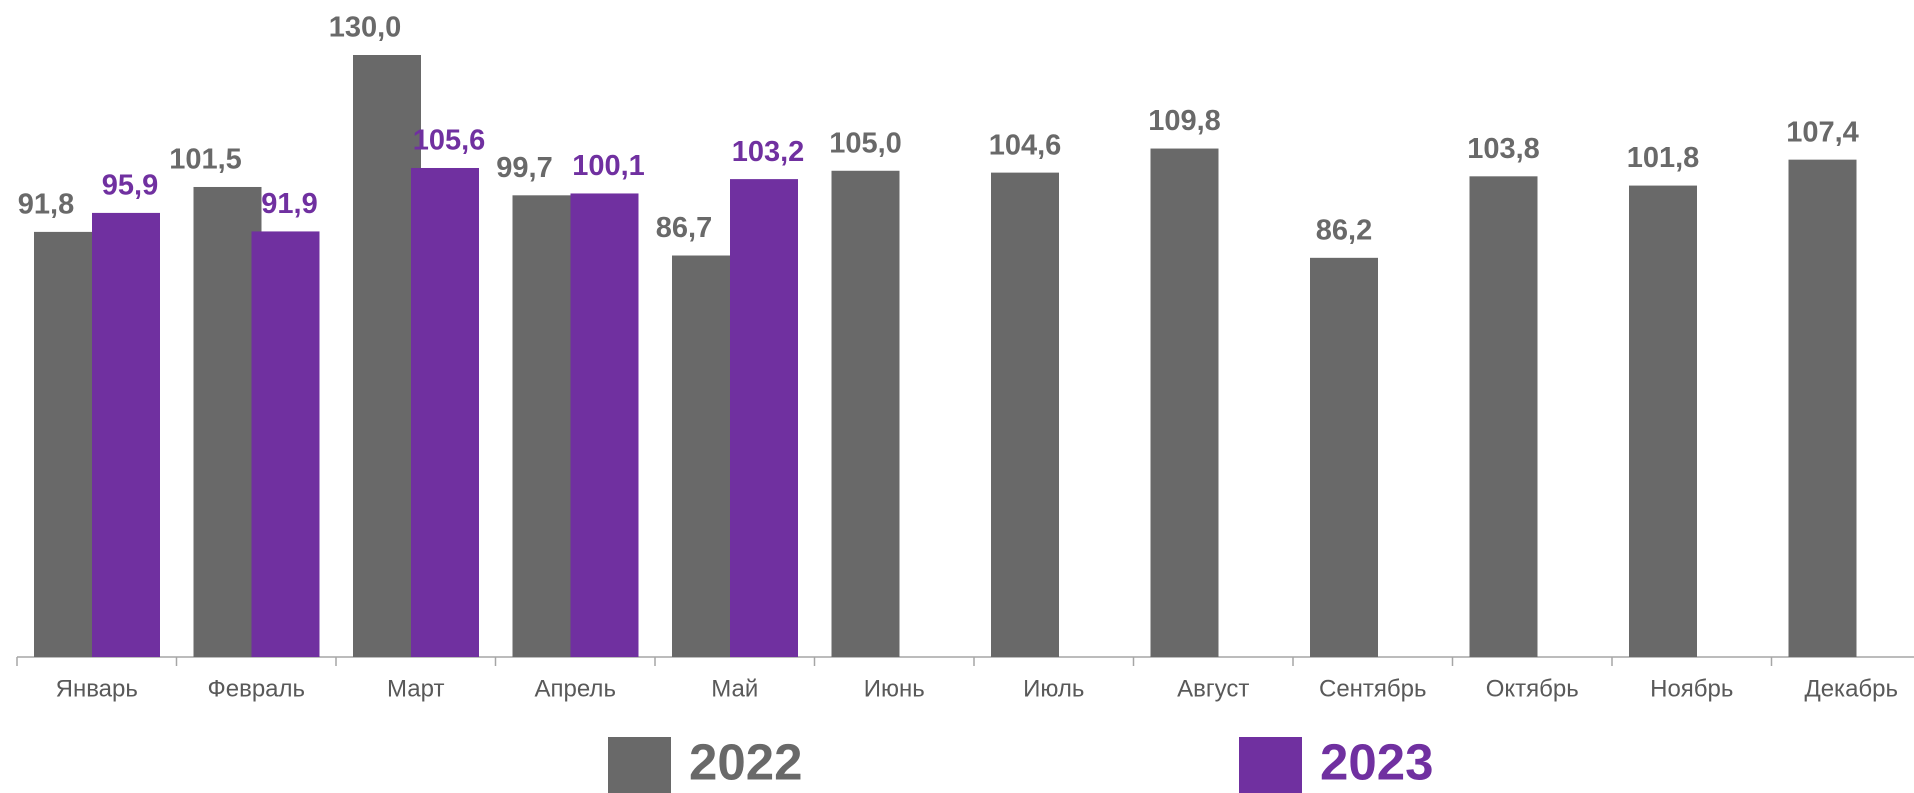  Describe the element at coordinates (1025, 145) in the screenshot. I see `value-label: 104,6` at that location.